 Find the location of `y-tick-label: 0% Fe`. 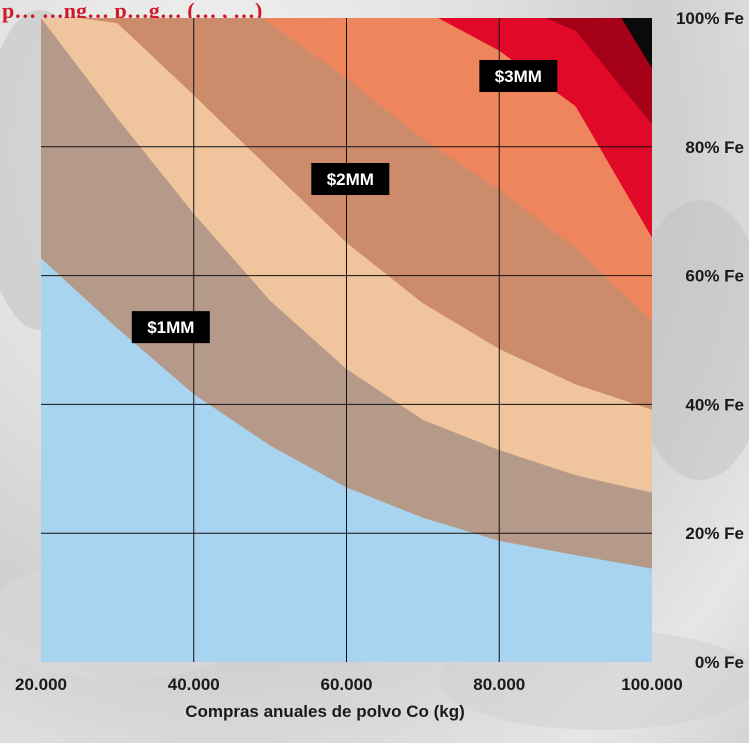

y-tick-label: 0% Fe is located at coordinates (719, 662).